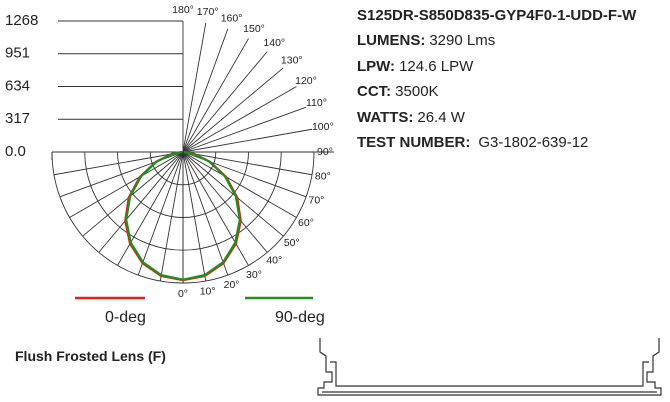 The width and height of the screenshot is (670, 402). Describe the element at coordinates (489, 367) in the screenshot. I see `lens-profile` at that location.